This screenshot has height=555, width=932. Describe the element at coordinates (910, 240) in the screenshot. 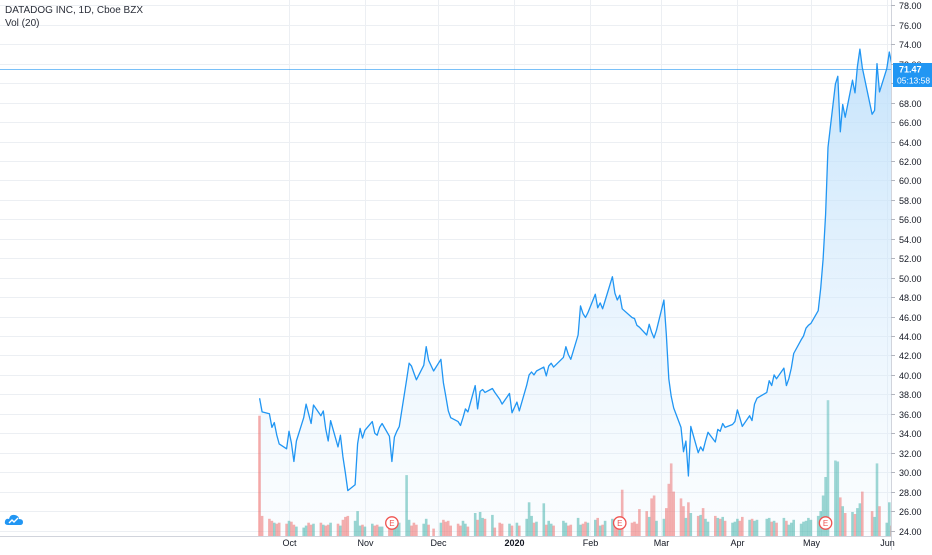

I see `price-tick-label: 54.00` at that location.